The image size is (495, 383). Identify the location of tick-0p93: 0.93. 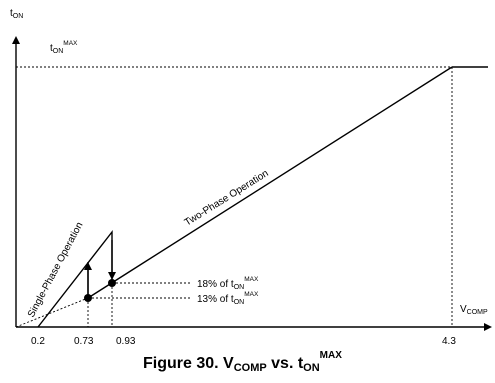
(126, 341).